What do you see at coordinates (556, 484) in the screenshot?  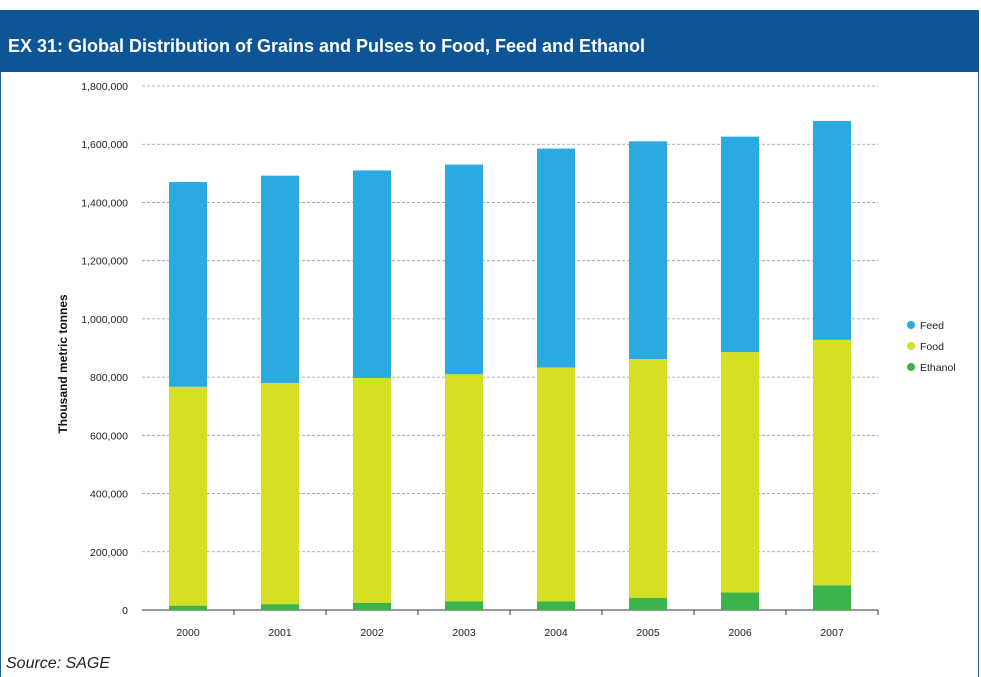 I see `bar-food-2004` at bounding box center [556, 484].